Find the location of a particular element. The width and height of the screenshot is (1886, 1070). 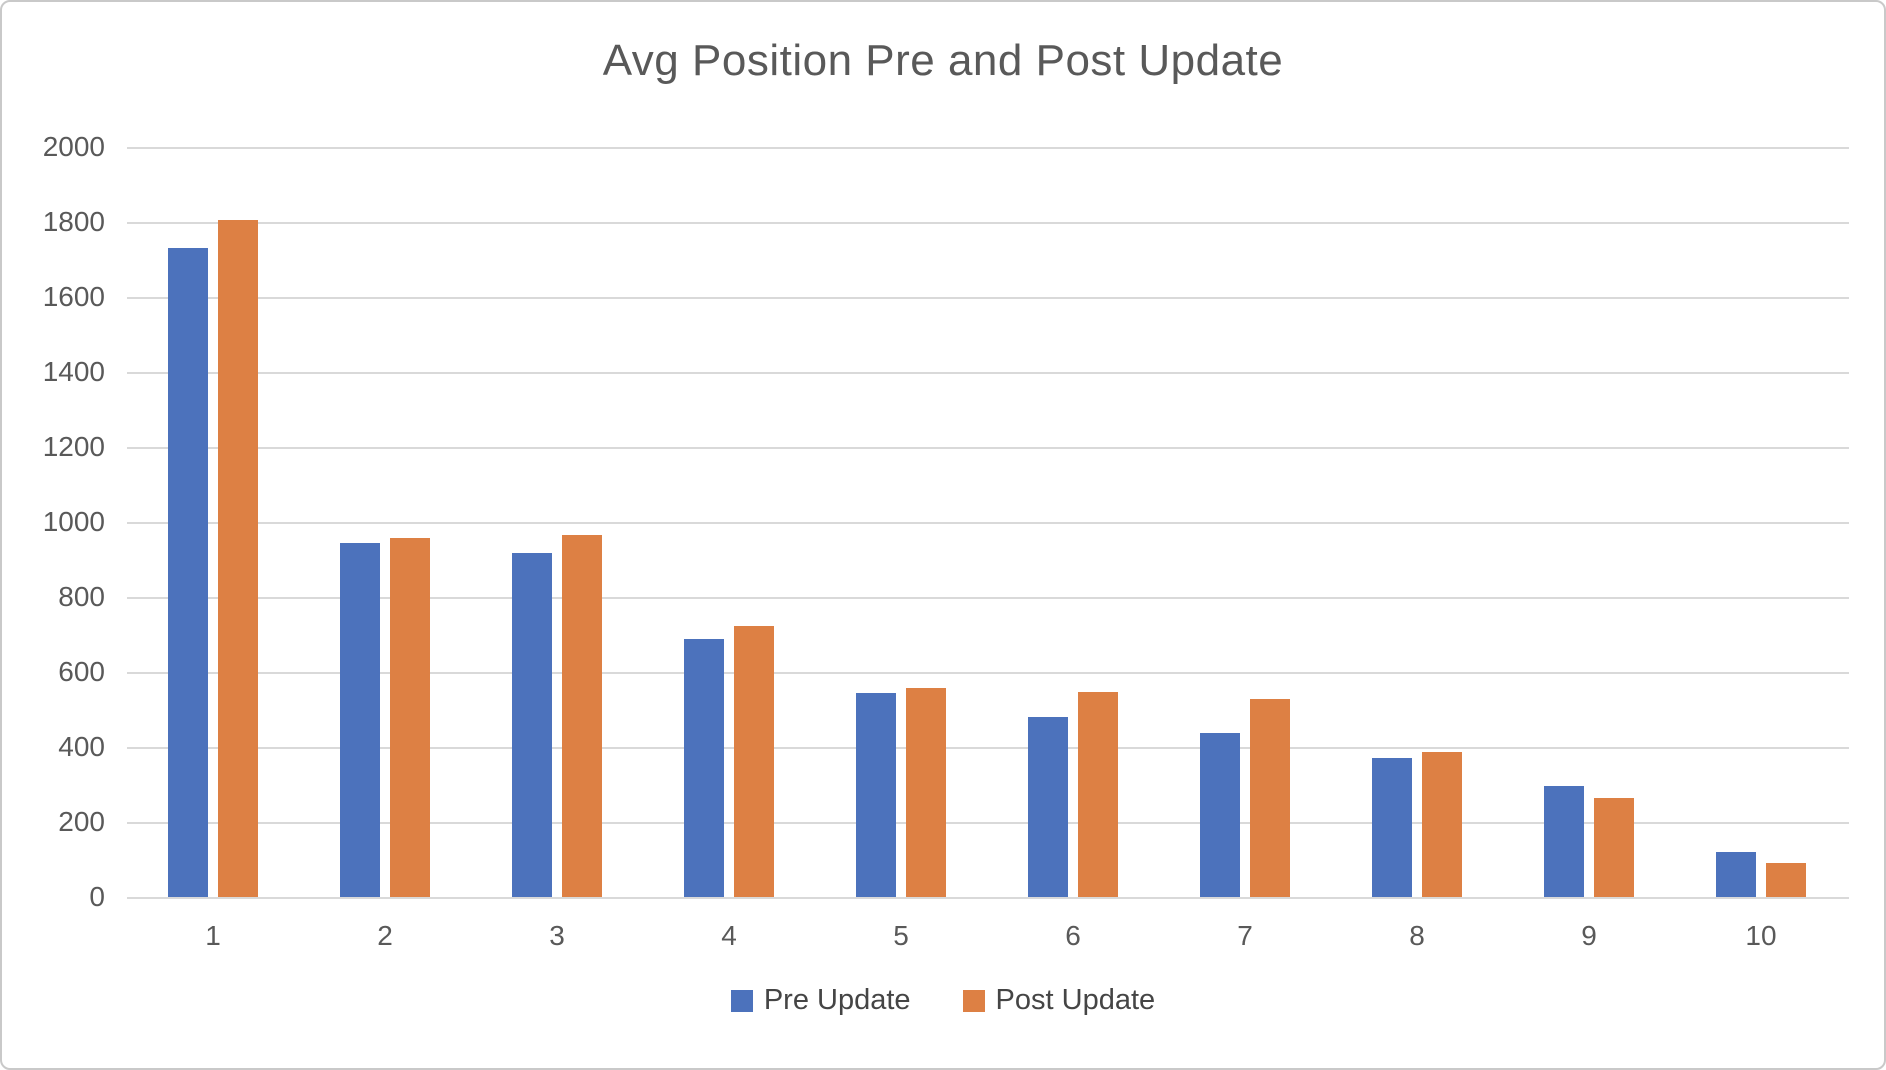

x-tick-label-6: 6 is located at coordinates (1073, 935).